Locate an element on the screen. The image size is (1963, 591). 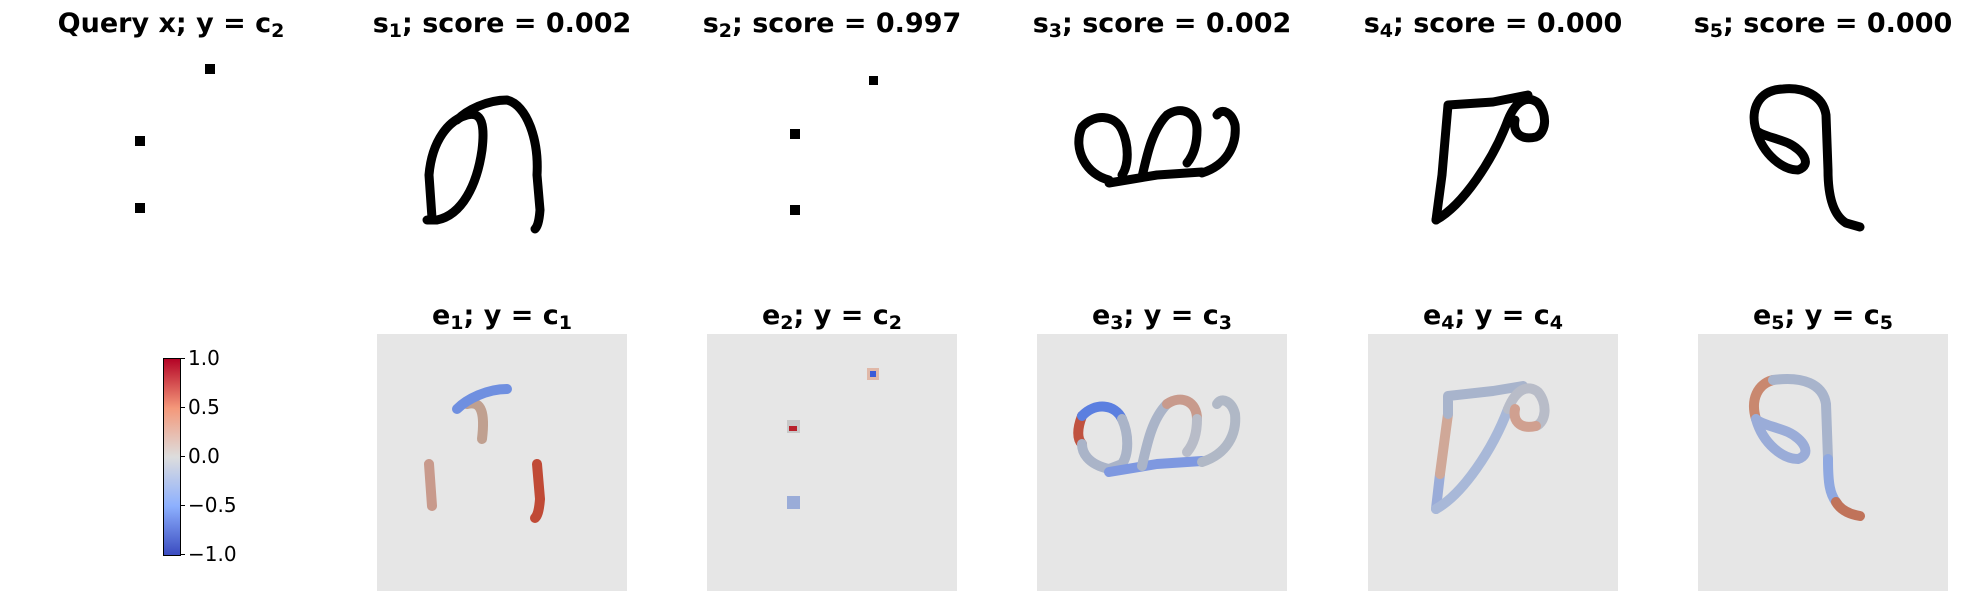
query-image is located at coordinates (167, 170).